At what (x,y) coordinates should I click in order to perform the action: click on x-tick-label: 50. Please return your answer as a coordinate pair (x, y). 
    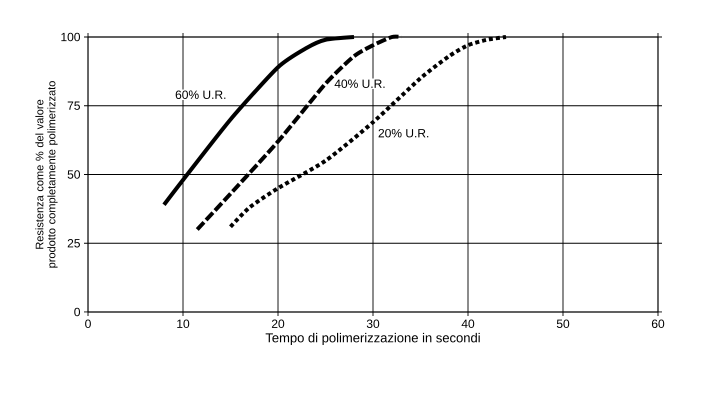
    Looking at the image, I should click on (563, 324).